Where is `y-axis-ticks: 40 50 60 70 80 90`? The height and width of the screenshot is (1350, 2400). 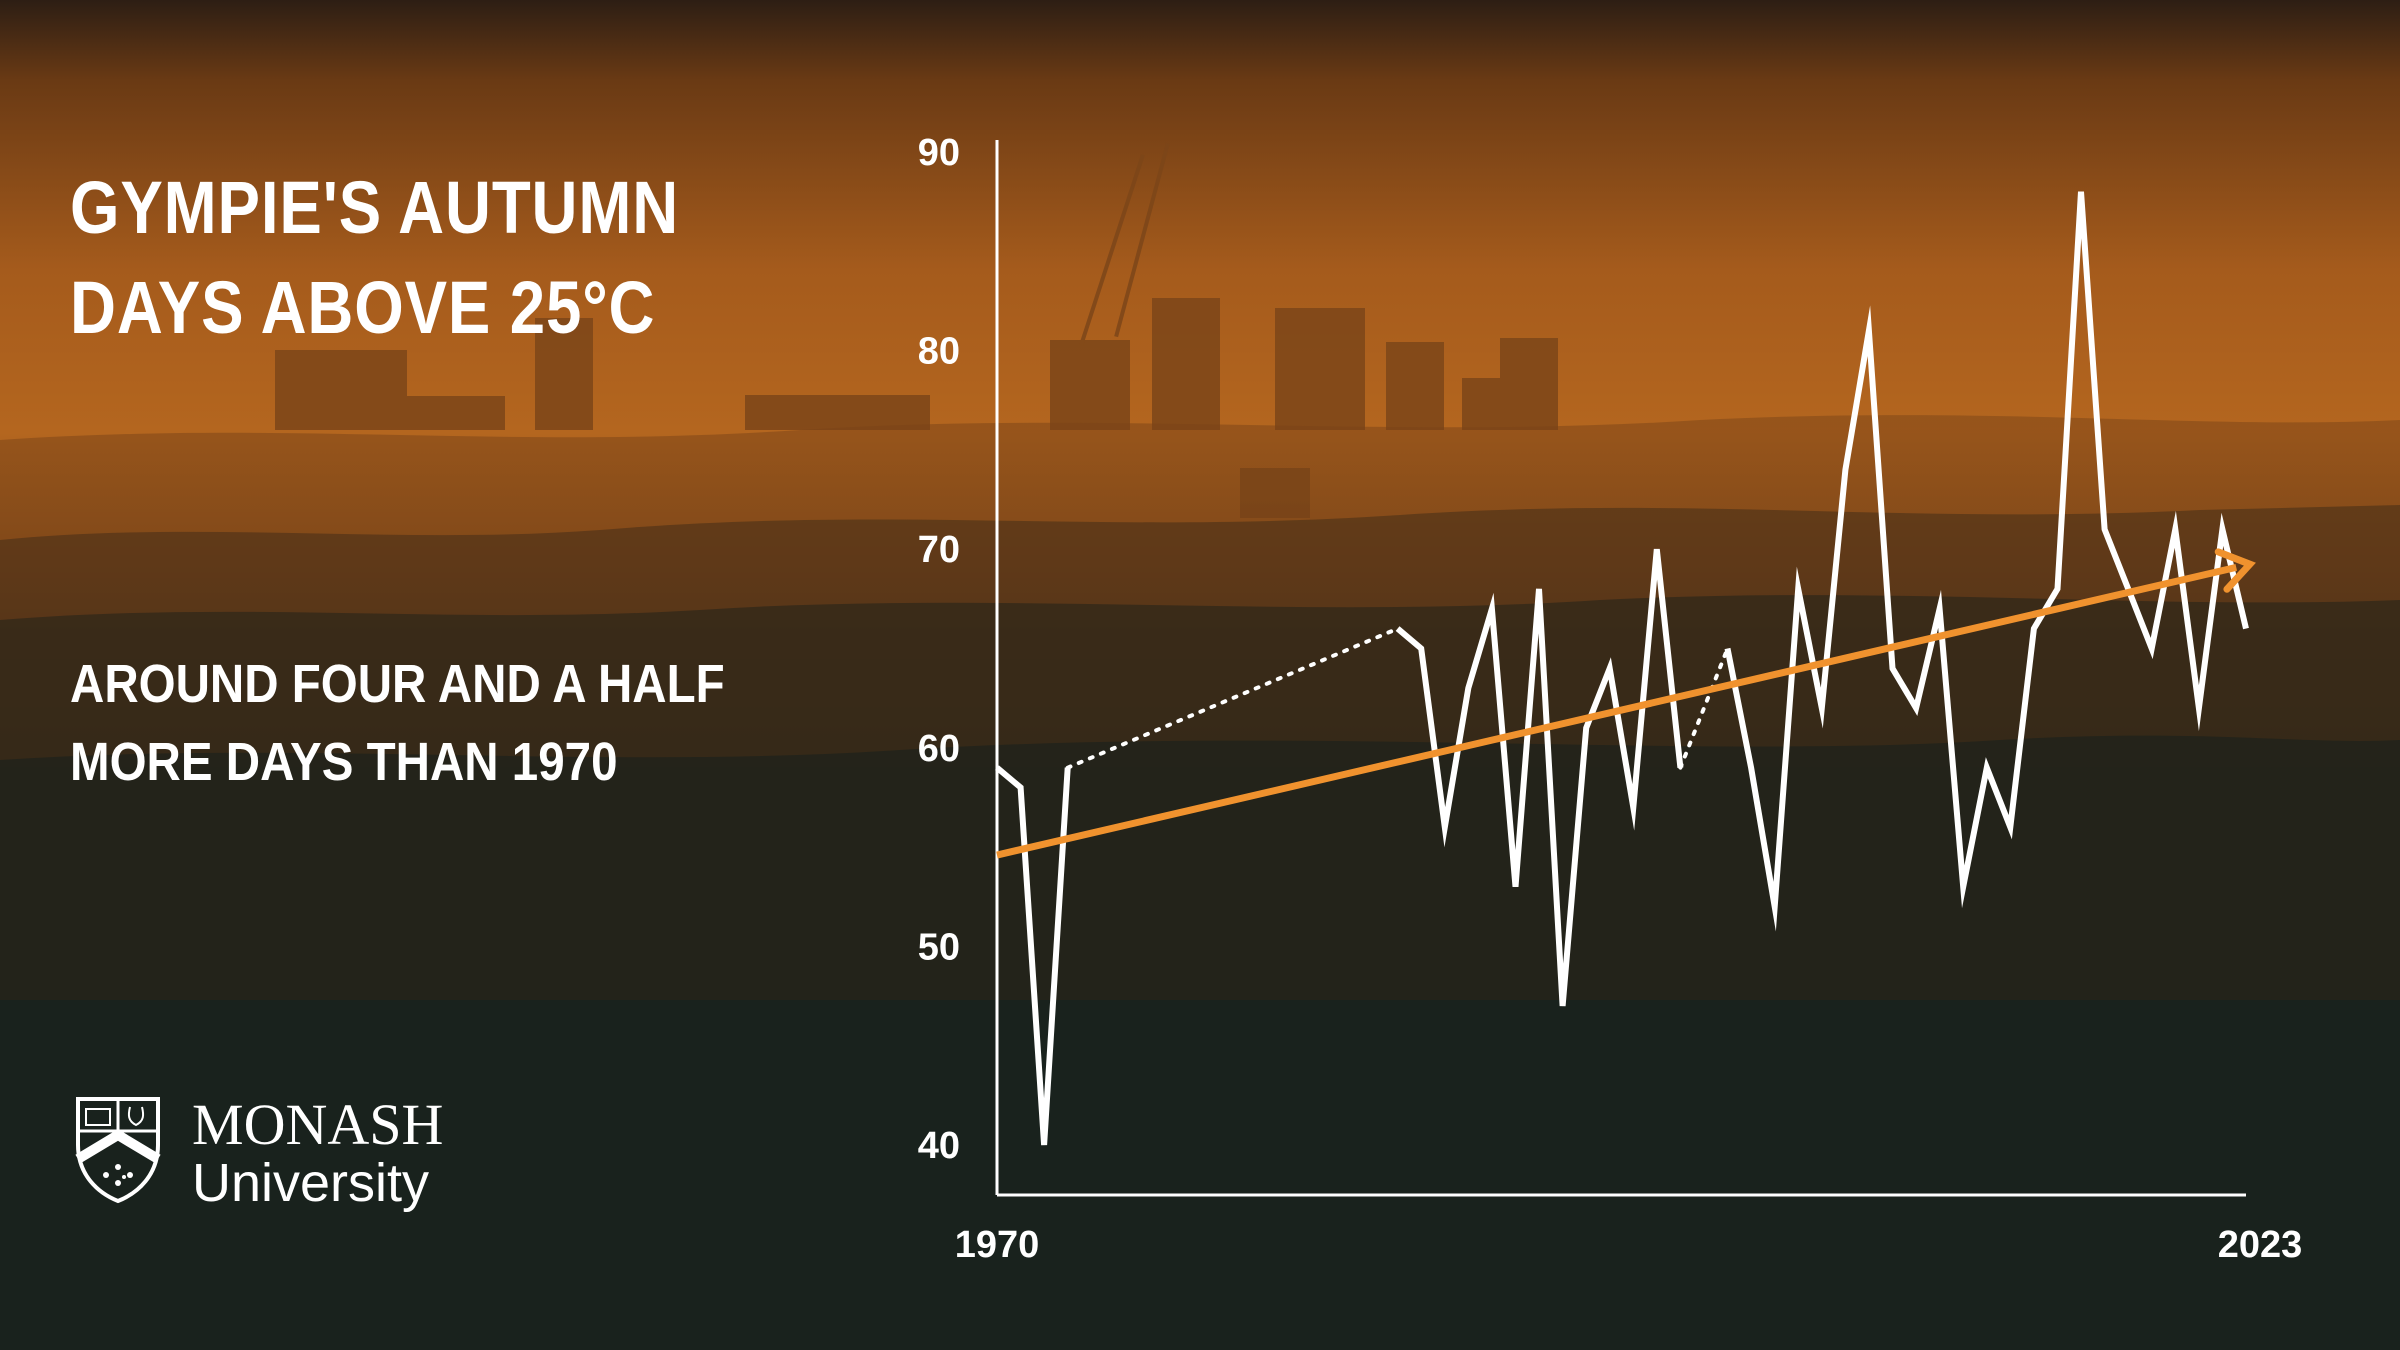 y-axis-ticks: 40 50 60 70 80 90 is located at coordinates (939, 649).